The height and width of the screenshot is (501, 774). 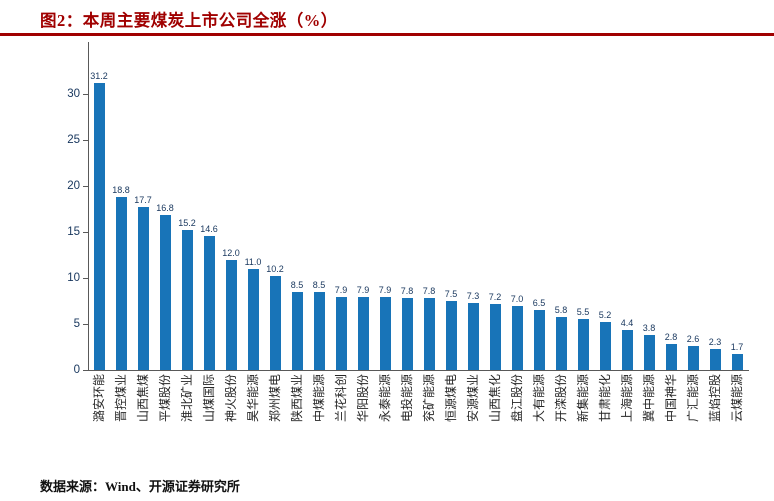 I want to click on category-text: 山煤国际, so click(x=209, y=398).